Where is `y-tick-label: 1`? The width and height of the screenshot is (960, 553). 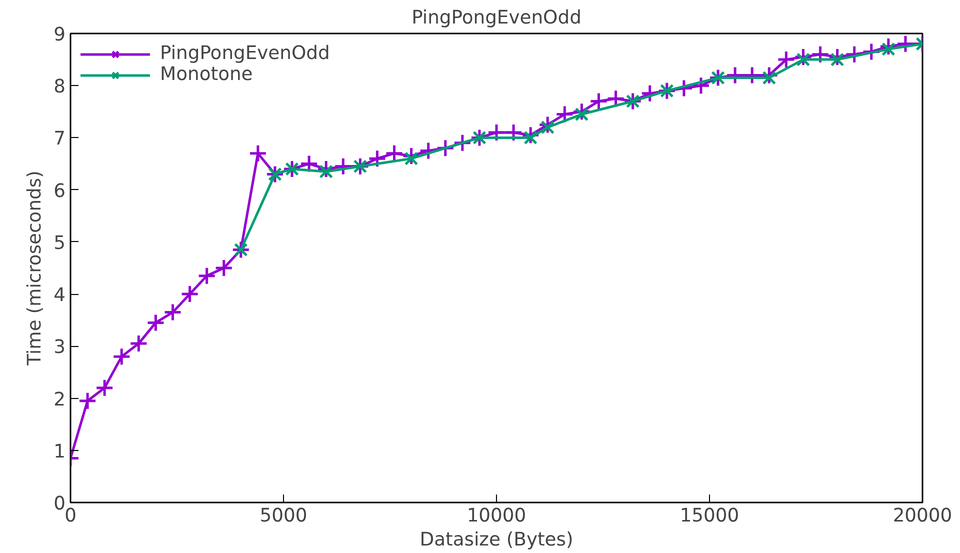
y-tick-label: 1 is located at coordinates (60, 451).